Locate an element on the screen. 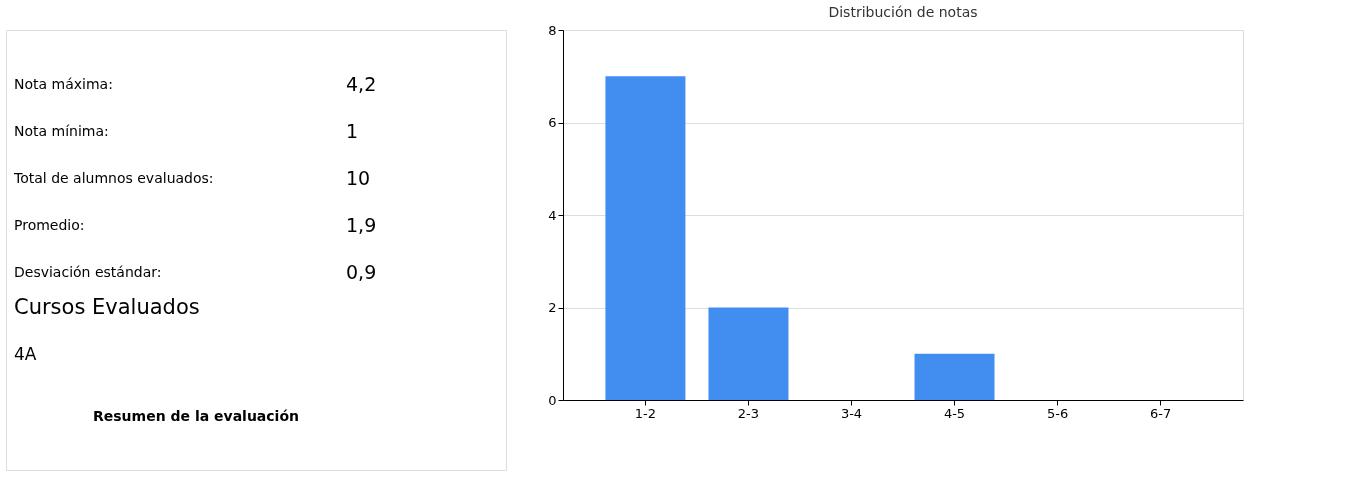 The width and height of the screenshot is (1345, 485). text: 0,9 is located at coordinates (361, 272).